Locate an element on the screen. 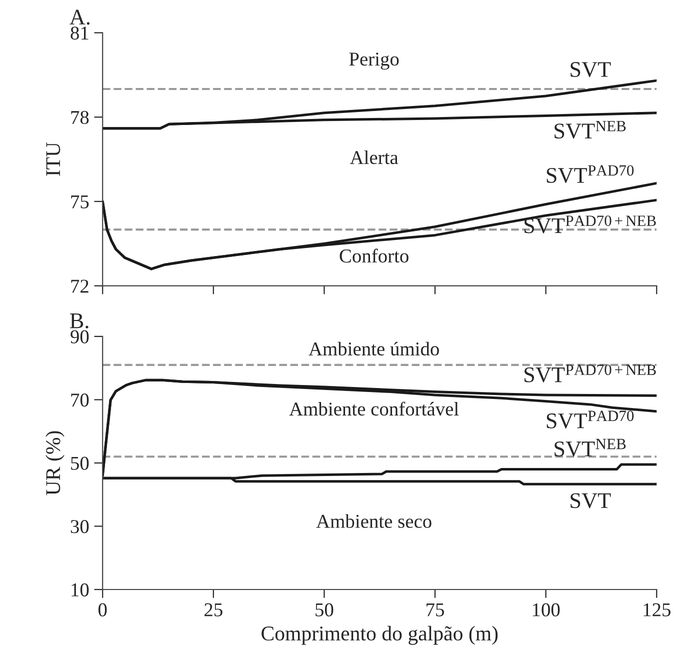 The height and width of the screenshot is (655, 684). y-axis-title: ITU is located at coordinates (53, 159).